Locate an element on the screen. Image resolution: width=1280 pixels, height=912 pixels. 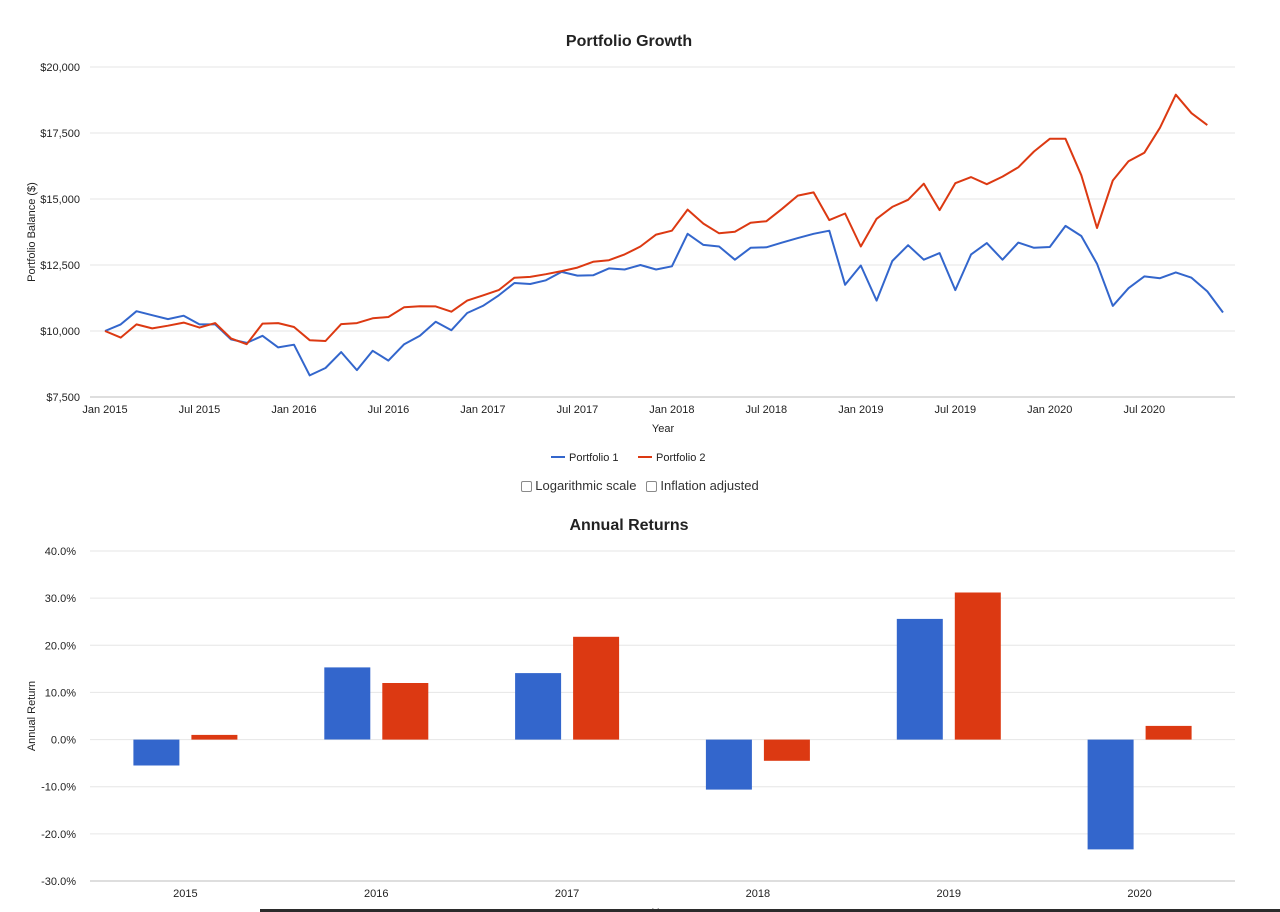
chart-options: Logarithmic scale Inflation adjusted is located at coordinates (640, 485).